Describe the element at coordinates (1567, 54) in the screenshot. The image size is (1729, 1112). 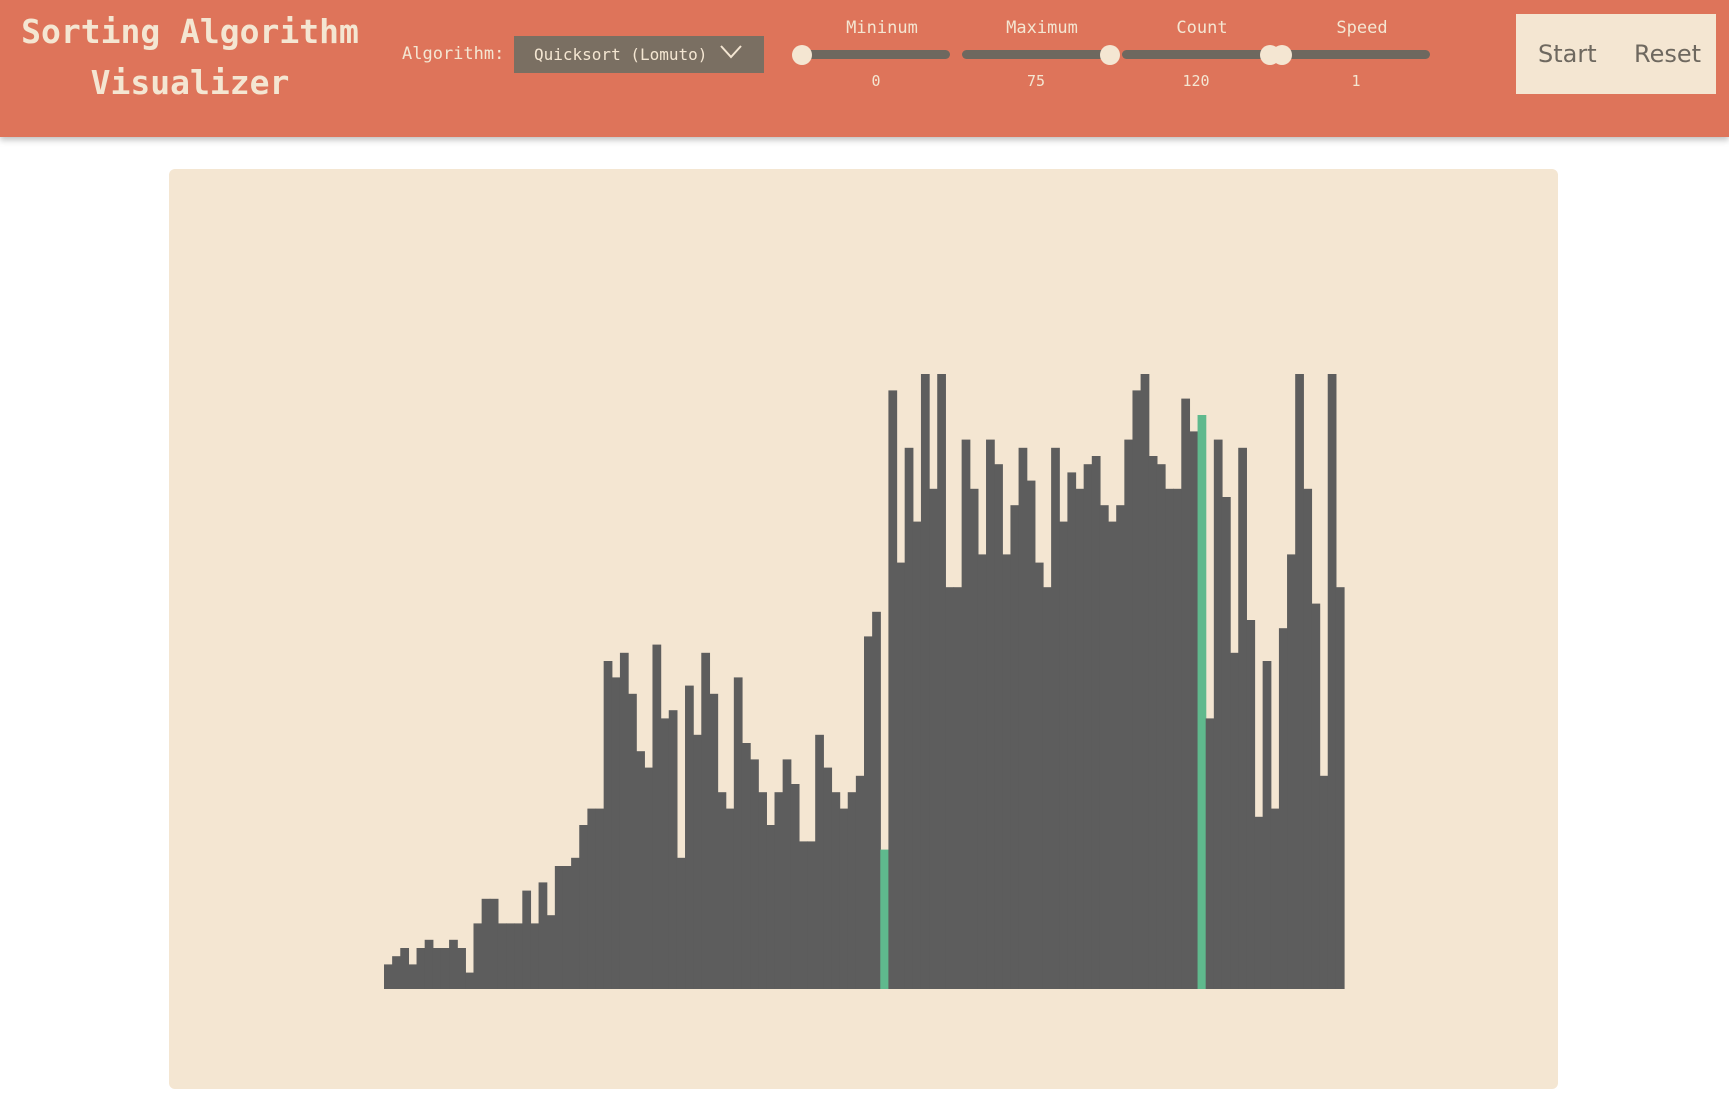
I see `start-button: Start` at that location.